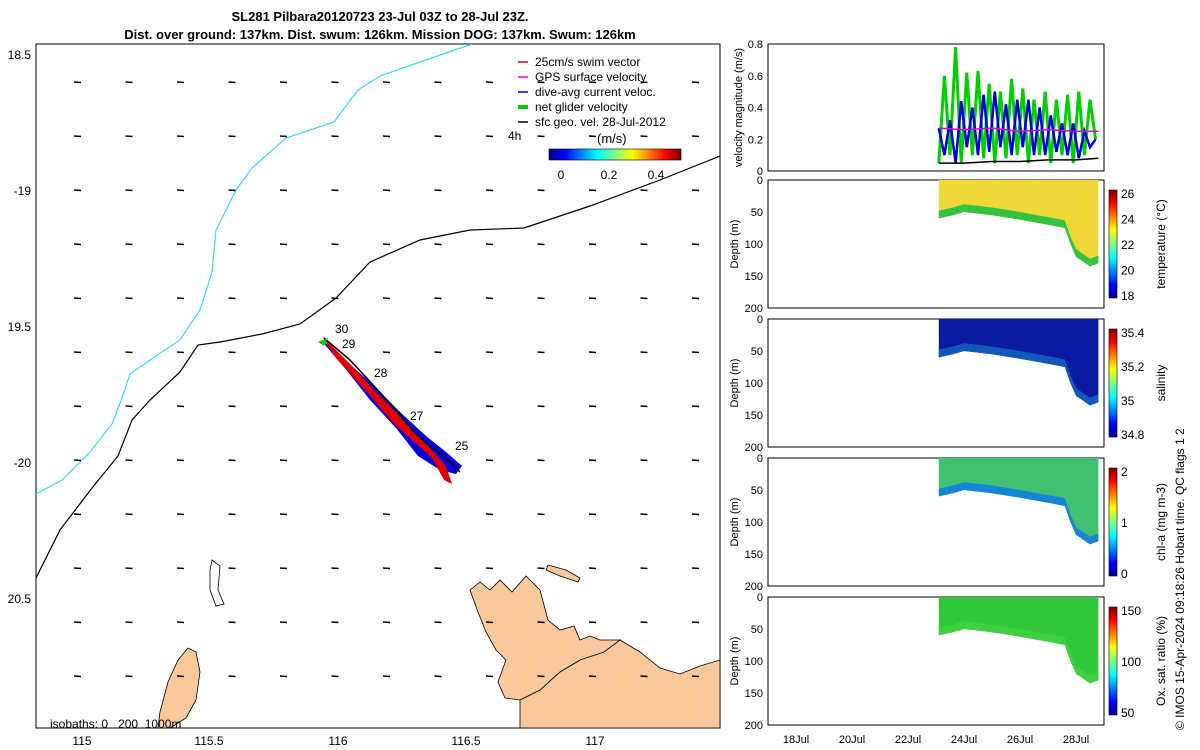 This screenshot has width=1200, height=750. What do you see at coordinates (1018, 130) in the screenshot?
I see `series-line` at bounding box center [1018, 130].